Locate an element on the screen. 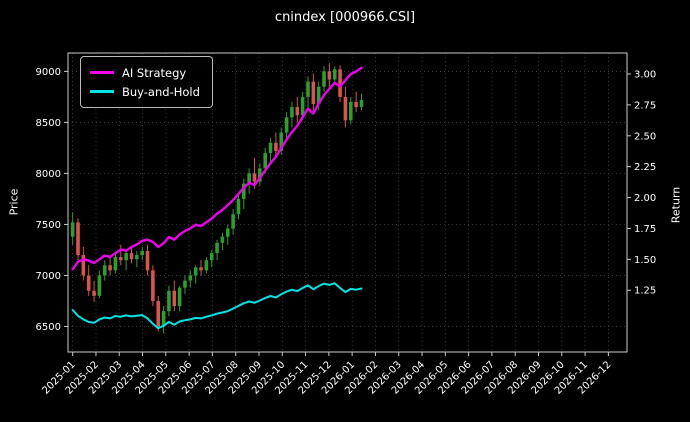 The width and height of the screenshot is (690, 422). legend-item-ai-strategy: AI Strategy is located at coordinates (145, 72).